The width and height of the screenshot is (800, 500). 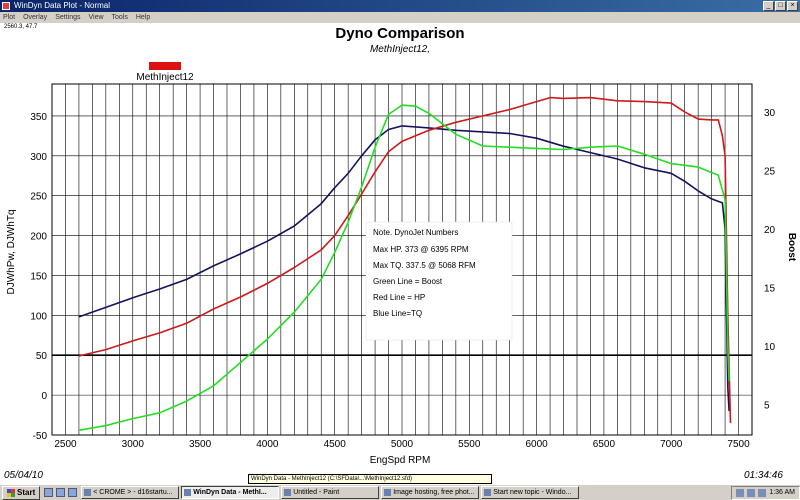 I want to click on taskbar-button: Untitled - Paint, so click(x=330, y=492).